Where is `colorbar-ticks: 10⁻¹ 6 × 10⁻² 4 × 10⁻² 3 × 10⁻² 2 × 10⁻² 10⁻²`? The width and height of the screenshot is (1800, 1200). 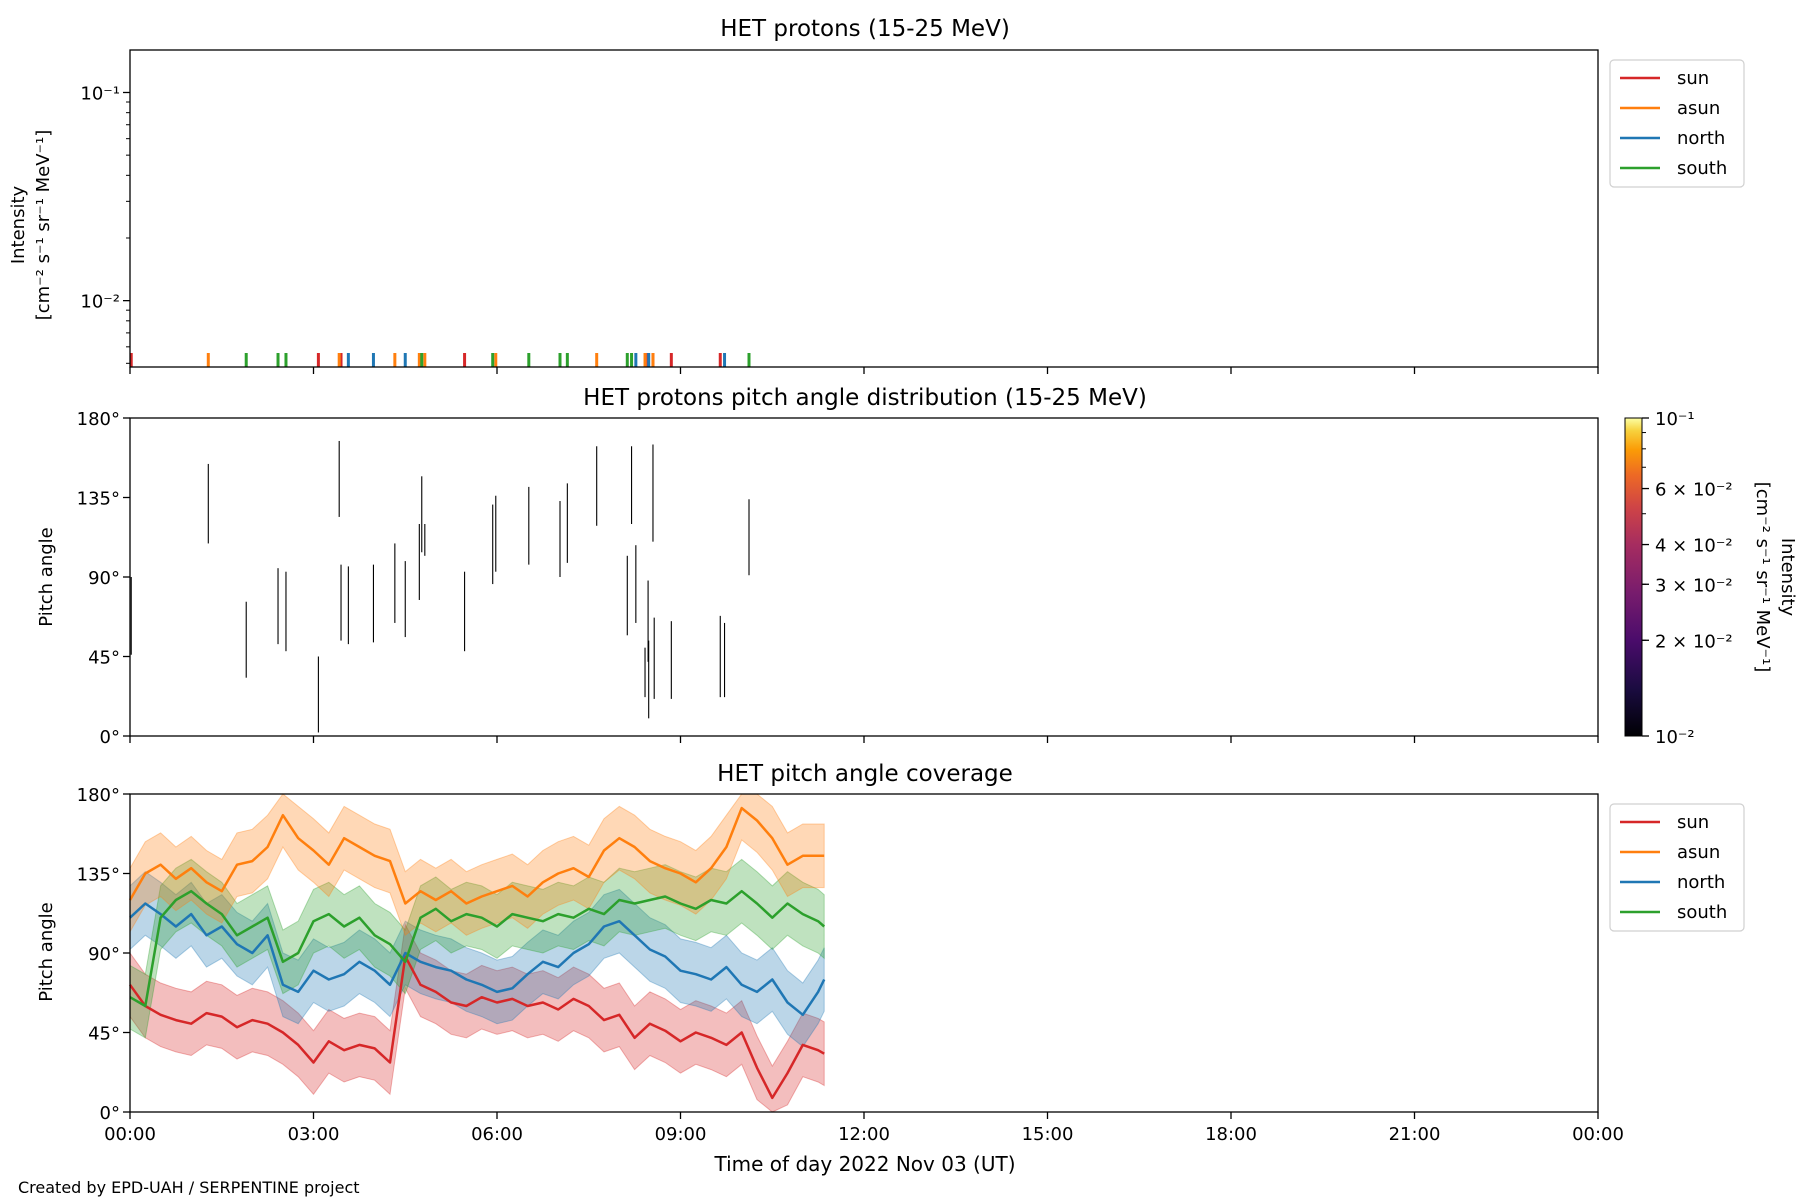 colorbar-ticks: 10⁻¹ 6 × 10⁻² 4 × 10⁻² 3 × 10⁻² 2 × 10⁻² 10⁻² is located at coordinates (1687, 578).